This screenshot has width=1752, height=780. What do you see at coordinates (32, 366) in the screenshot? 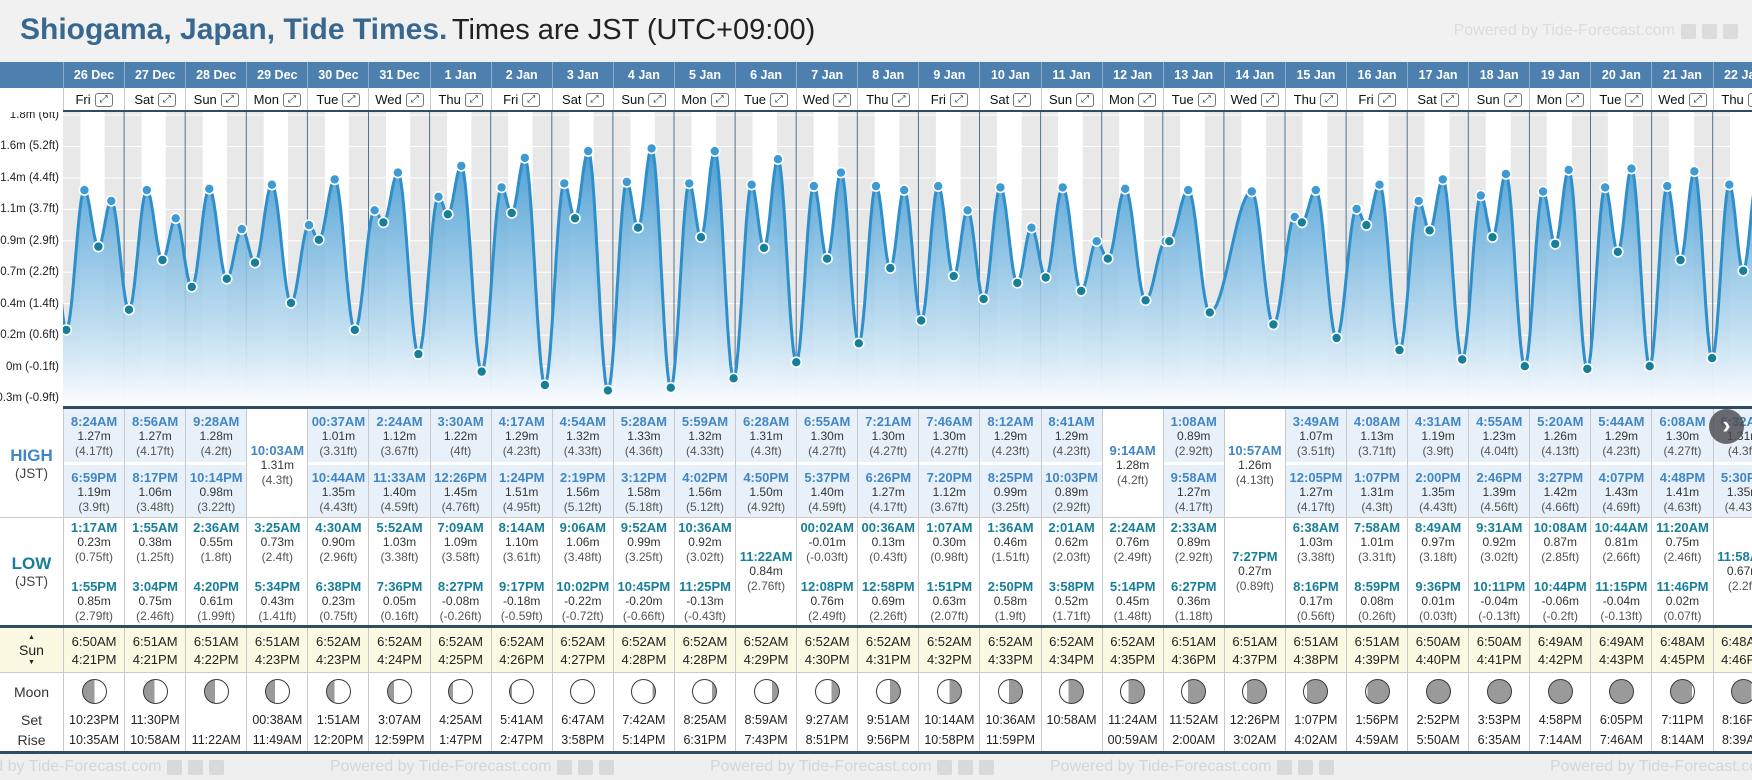
I see `y-axis-tick-label: 0m (-0.1ft)` at bounding box center [32, 366].